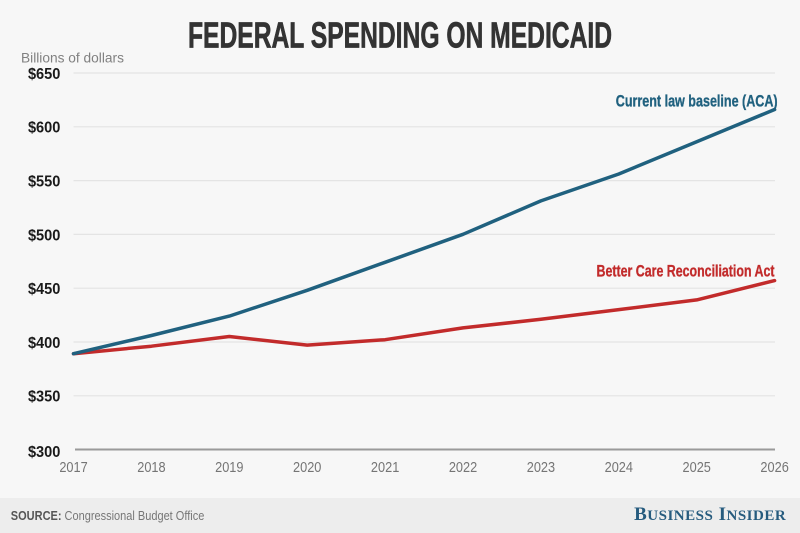 The image size is (800, 533). What do you see at coordinates (44, 343) in the screenshot?
I see `svg-text: $400` at bounding box center [44, 343].